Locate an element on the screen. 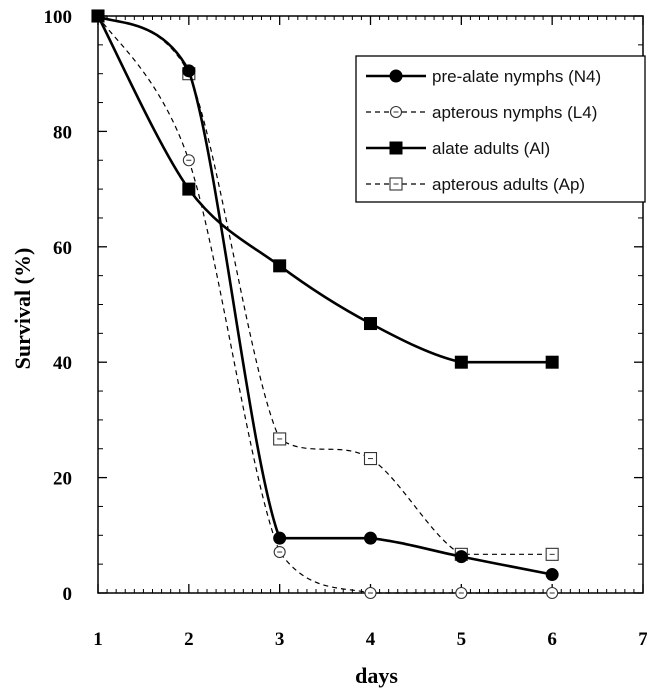  y-tick-label: 0 is located at coordinates (68, 594).